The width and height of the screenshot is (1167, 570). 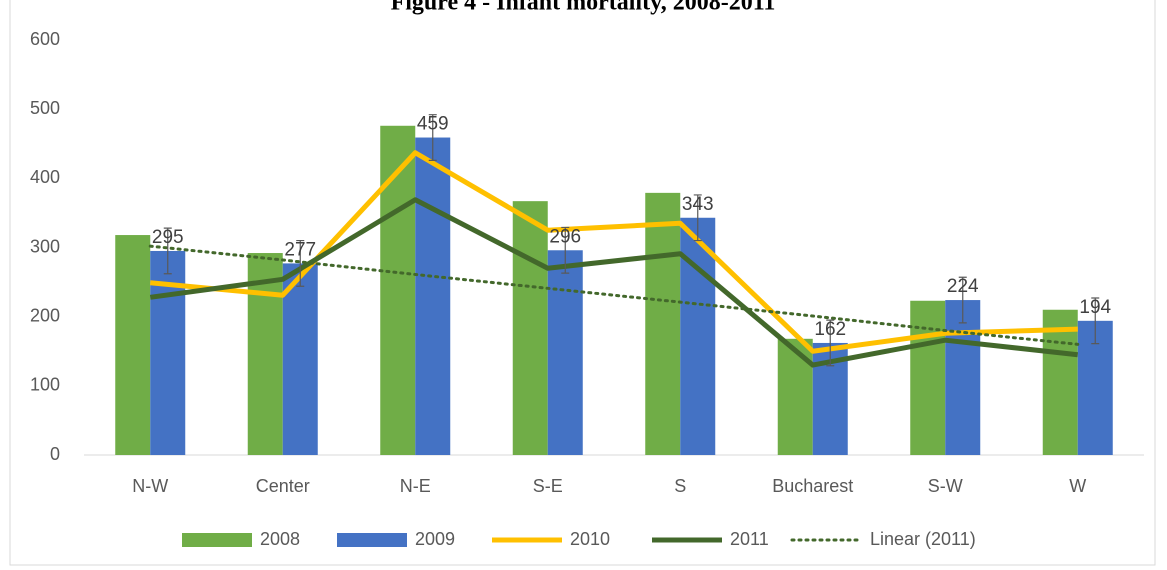 I want to click on legend-label: 2008, so click(x=280, y=539).